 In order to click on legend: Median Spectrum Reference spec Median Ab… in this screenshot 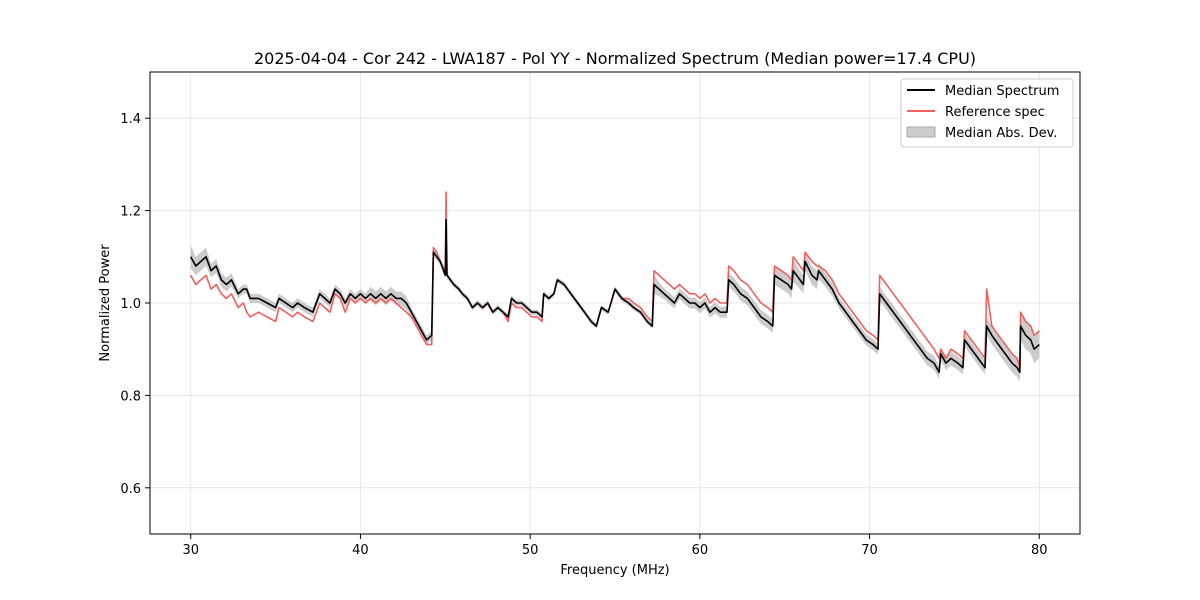, I will do `click(987, 113)`.